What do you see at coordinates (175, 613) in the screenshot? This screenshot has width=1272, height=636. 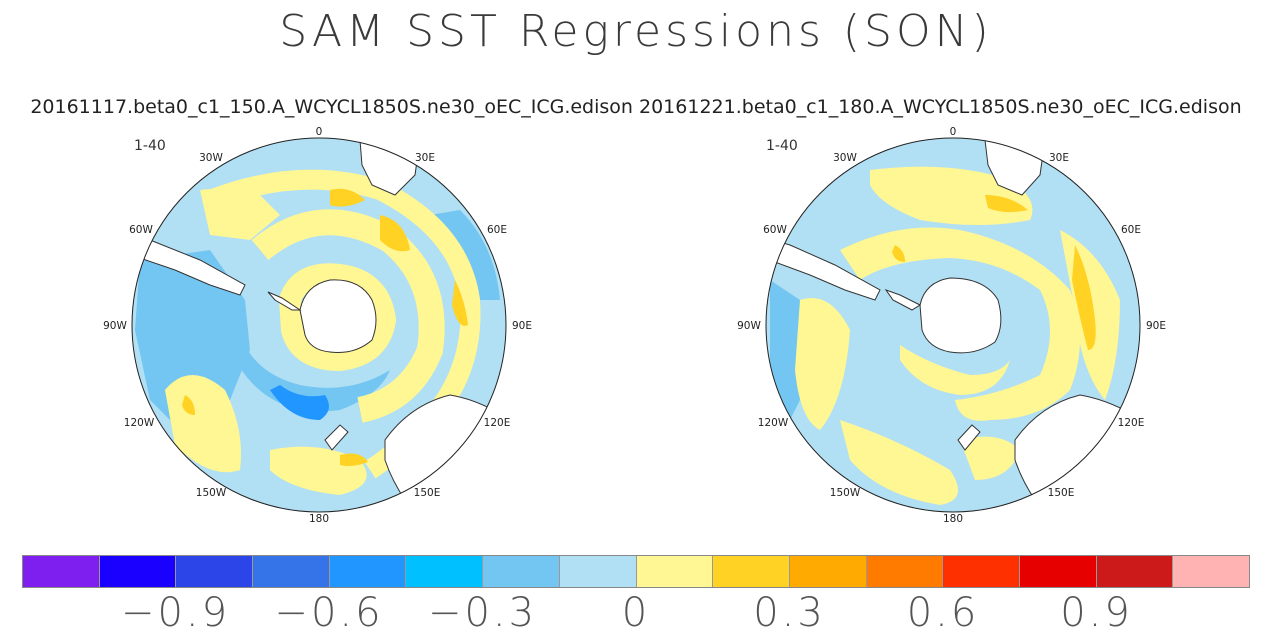 I see `colorbar-tick-label: −0.9` at bounding box center [175, 613].